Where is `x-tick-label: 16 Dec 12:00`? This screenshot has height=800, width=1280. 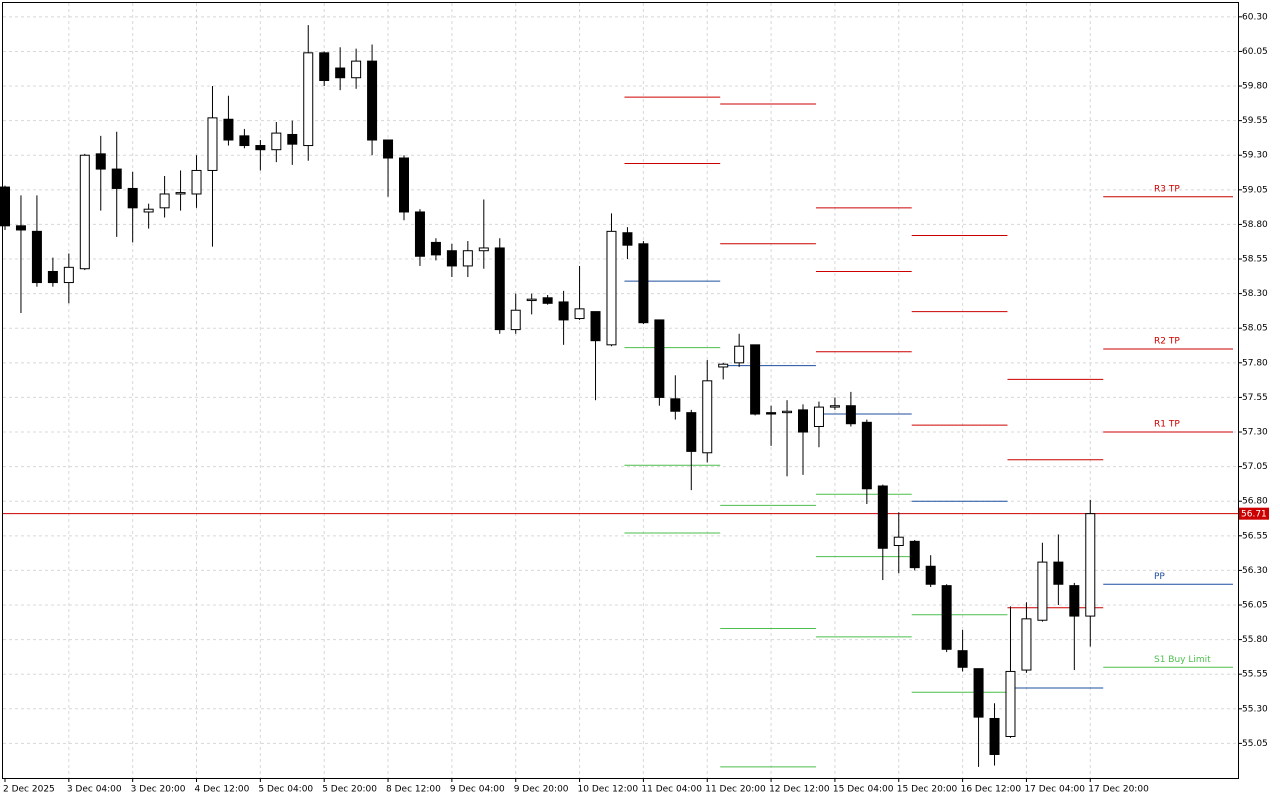
x-tick-label: 16 Dec 12:00 is located at coordinates (991, 790).